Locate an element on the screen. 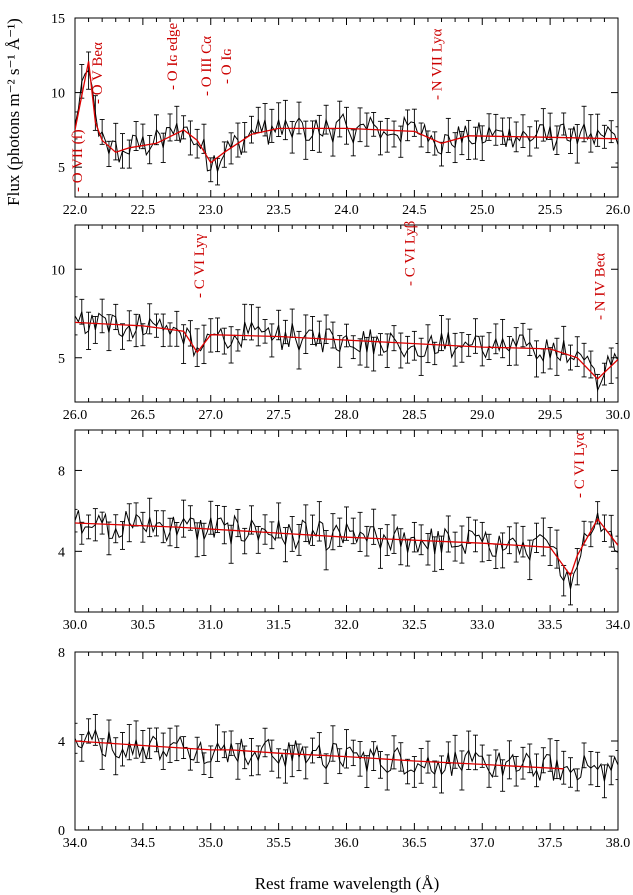 The height and width of the screenshot is (895, 633). x-tick-label: 25.0 is located at coordinates (482, 210).